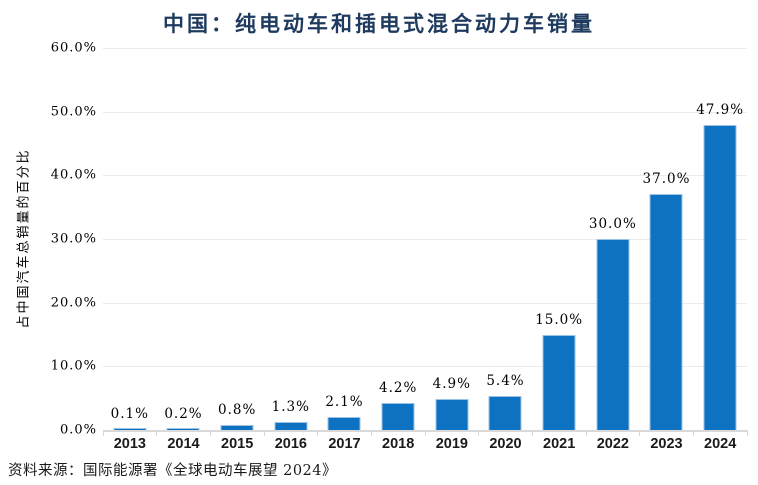 The width and height of the screenshot is (758, 485). What do you see at coordinates (612, 224) in the screenshot?
I see `bar-value-label: 30.0%` at bounding box center [612, 224].